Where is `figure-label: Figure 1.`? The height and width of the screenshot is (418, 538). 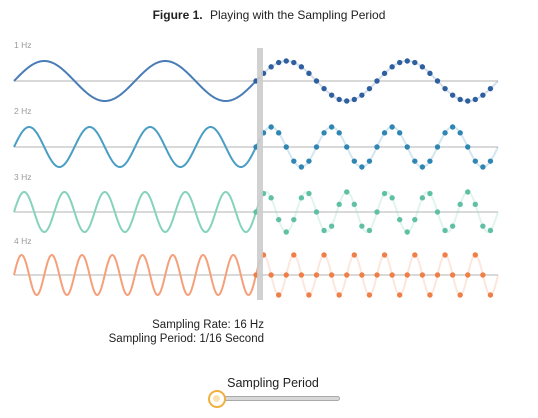 figure-label: Figure 1. is located at coordinates (177, 15).